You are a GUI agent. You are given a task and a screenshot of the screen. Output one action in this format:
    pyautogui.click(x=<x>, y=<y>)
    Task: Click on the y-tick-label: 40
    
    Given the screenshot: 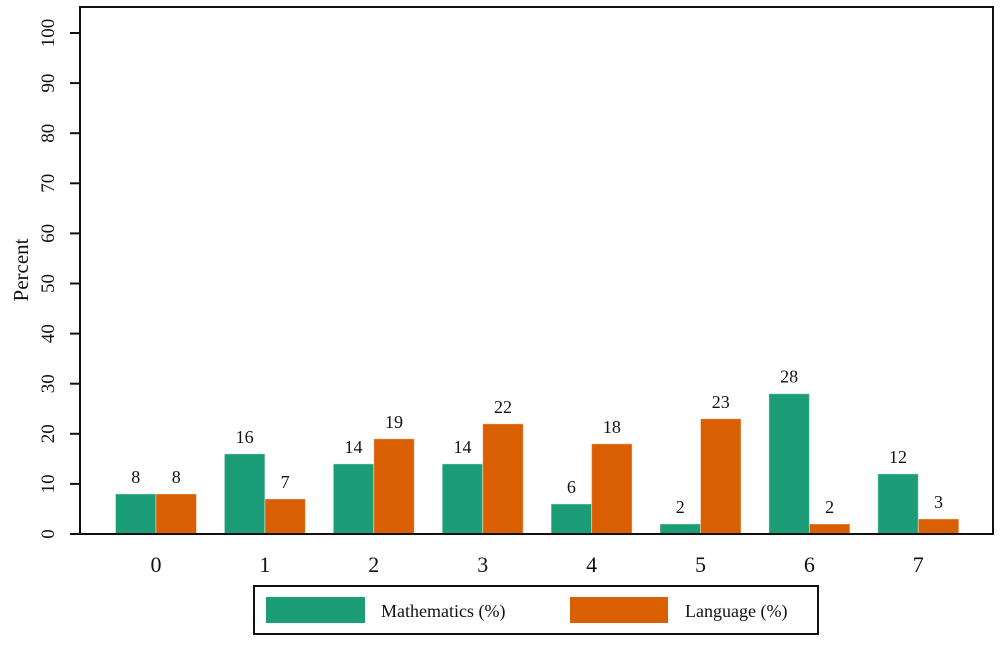 What is the action you would take?
    pyautogui.click(x=48, y=333)
    